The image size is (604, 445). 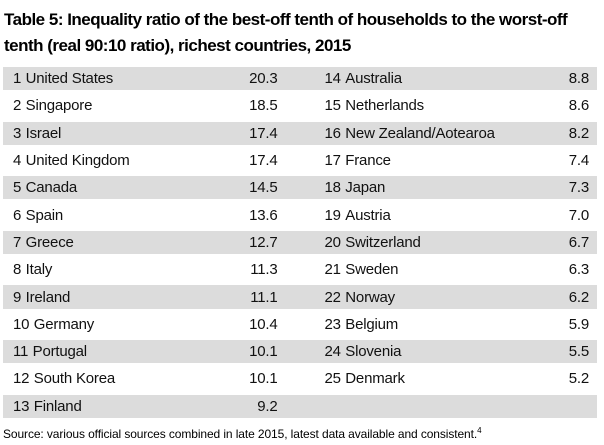 I want to click on table-cell-right: 17 France 7.4, so click(x=449, y=160).